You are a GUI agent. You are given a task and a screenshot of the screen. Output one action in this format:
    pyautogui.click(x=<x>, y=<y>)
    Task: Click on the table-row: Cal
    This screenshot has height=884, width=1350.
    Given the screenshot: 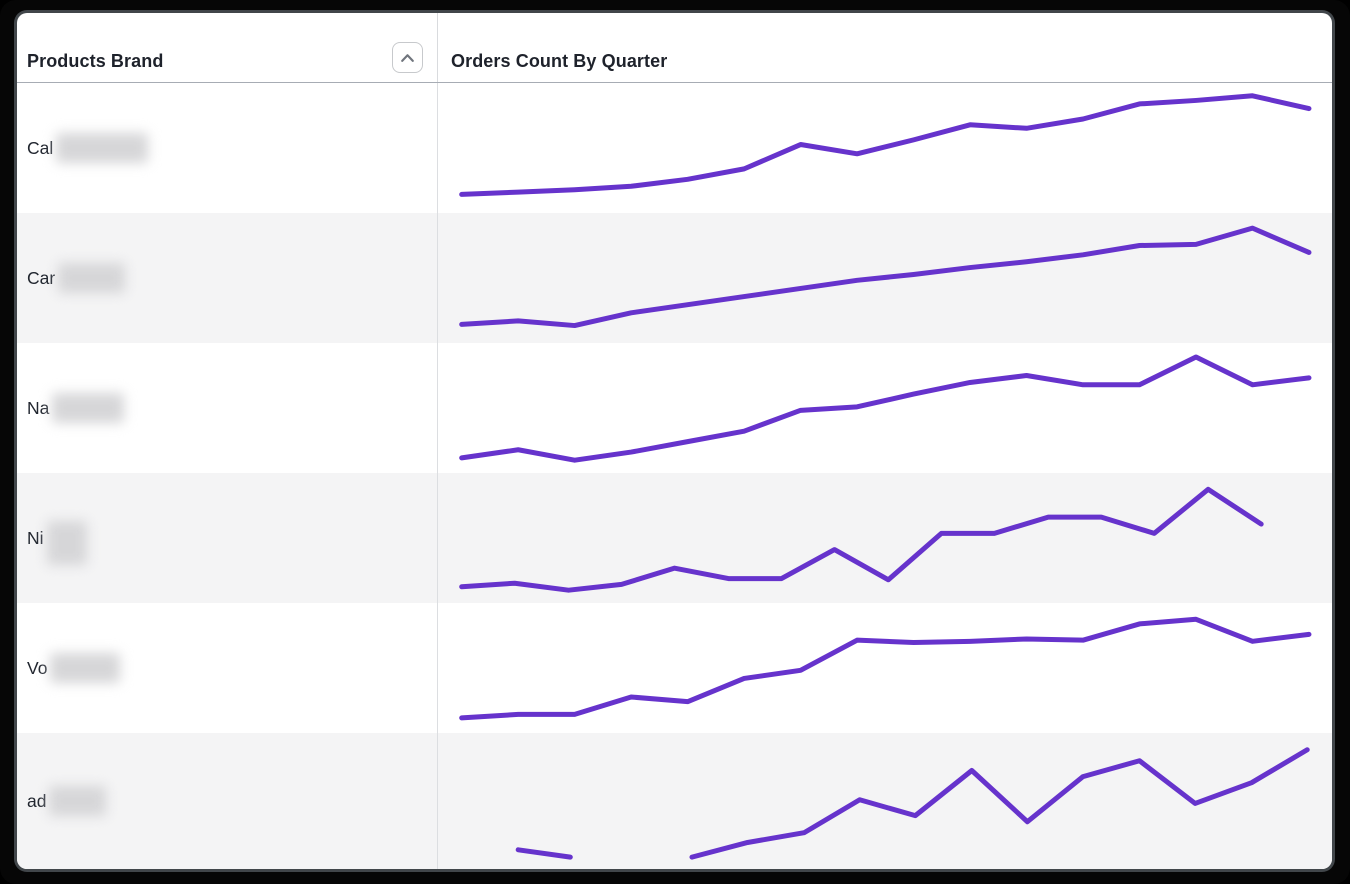 What is the action you would take?
    pyautogui.click(x=674, y=148)
    